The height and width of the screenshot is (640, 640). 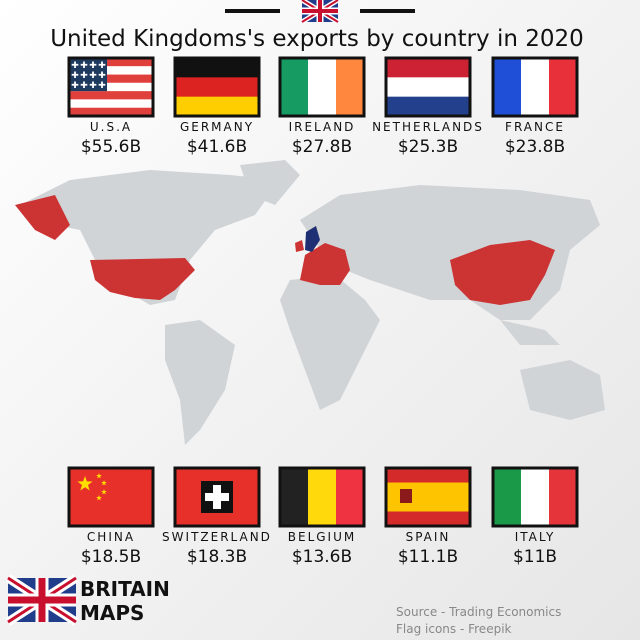 What do you see at coordinates (217, 127) in the screenshot?
I see `country-name: GERMANY` at bounding box center [217, 127].